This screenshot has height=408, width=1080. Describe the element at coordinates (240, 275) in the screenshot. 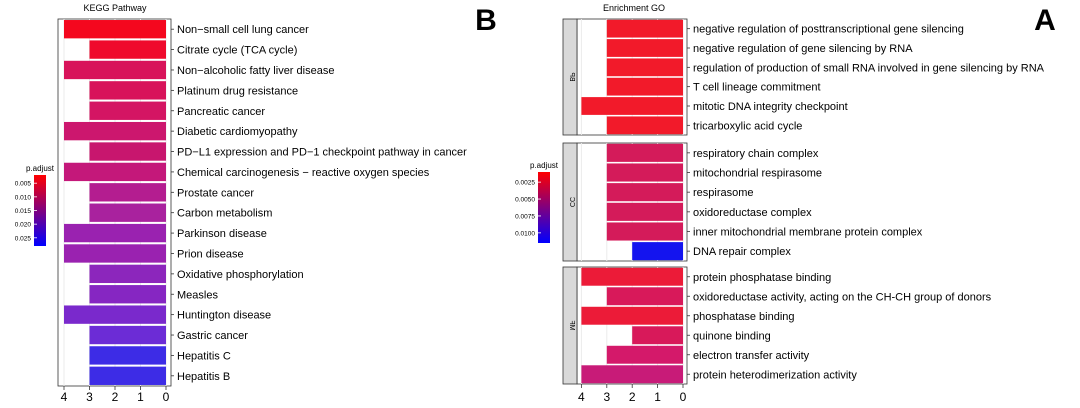

I see `category-label: Oxidative phosphorylation` at that location.